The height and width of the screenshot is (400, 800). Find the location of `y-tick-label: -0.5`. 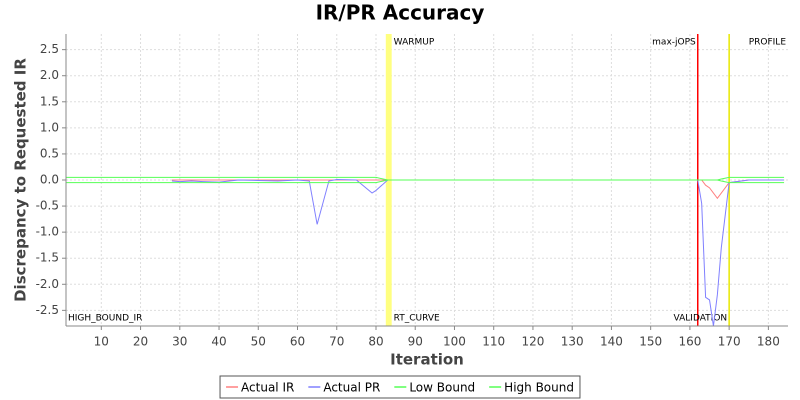

y-tick-label: -0.5 is located at coordinates (47, 206).